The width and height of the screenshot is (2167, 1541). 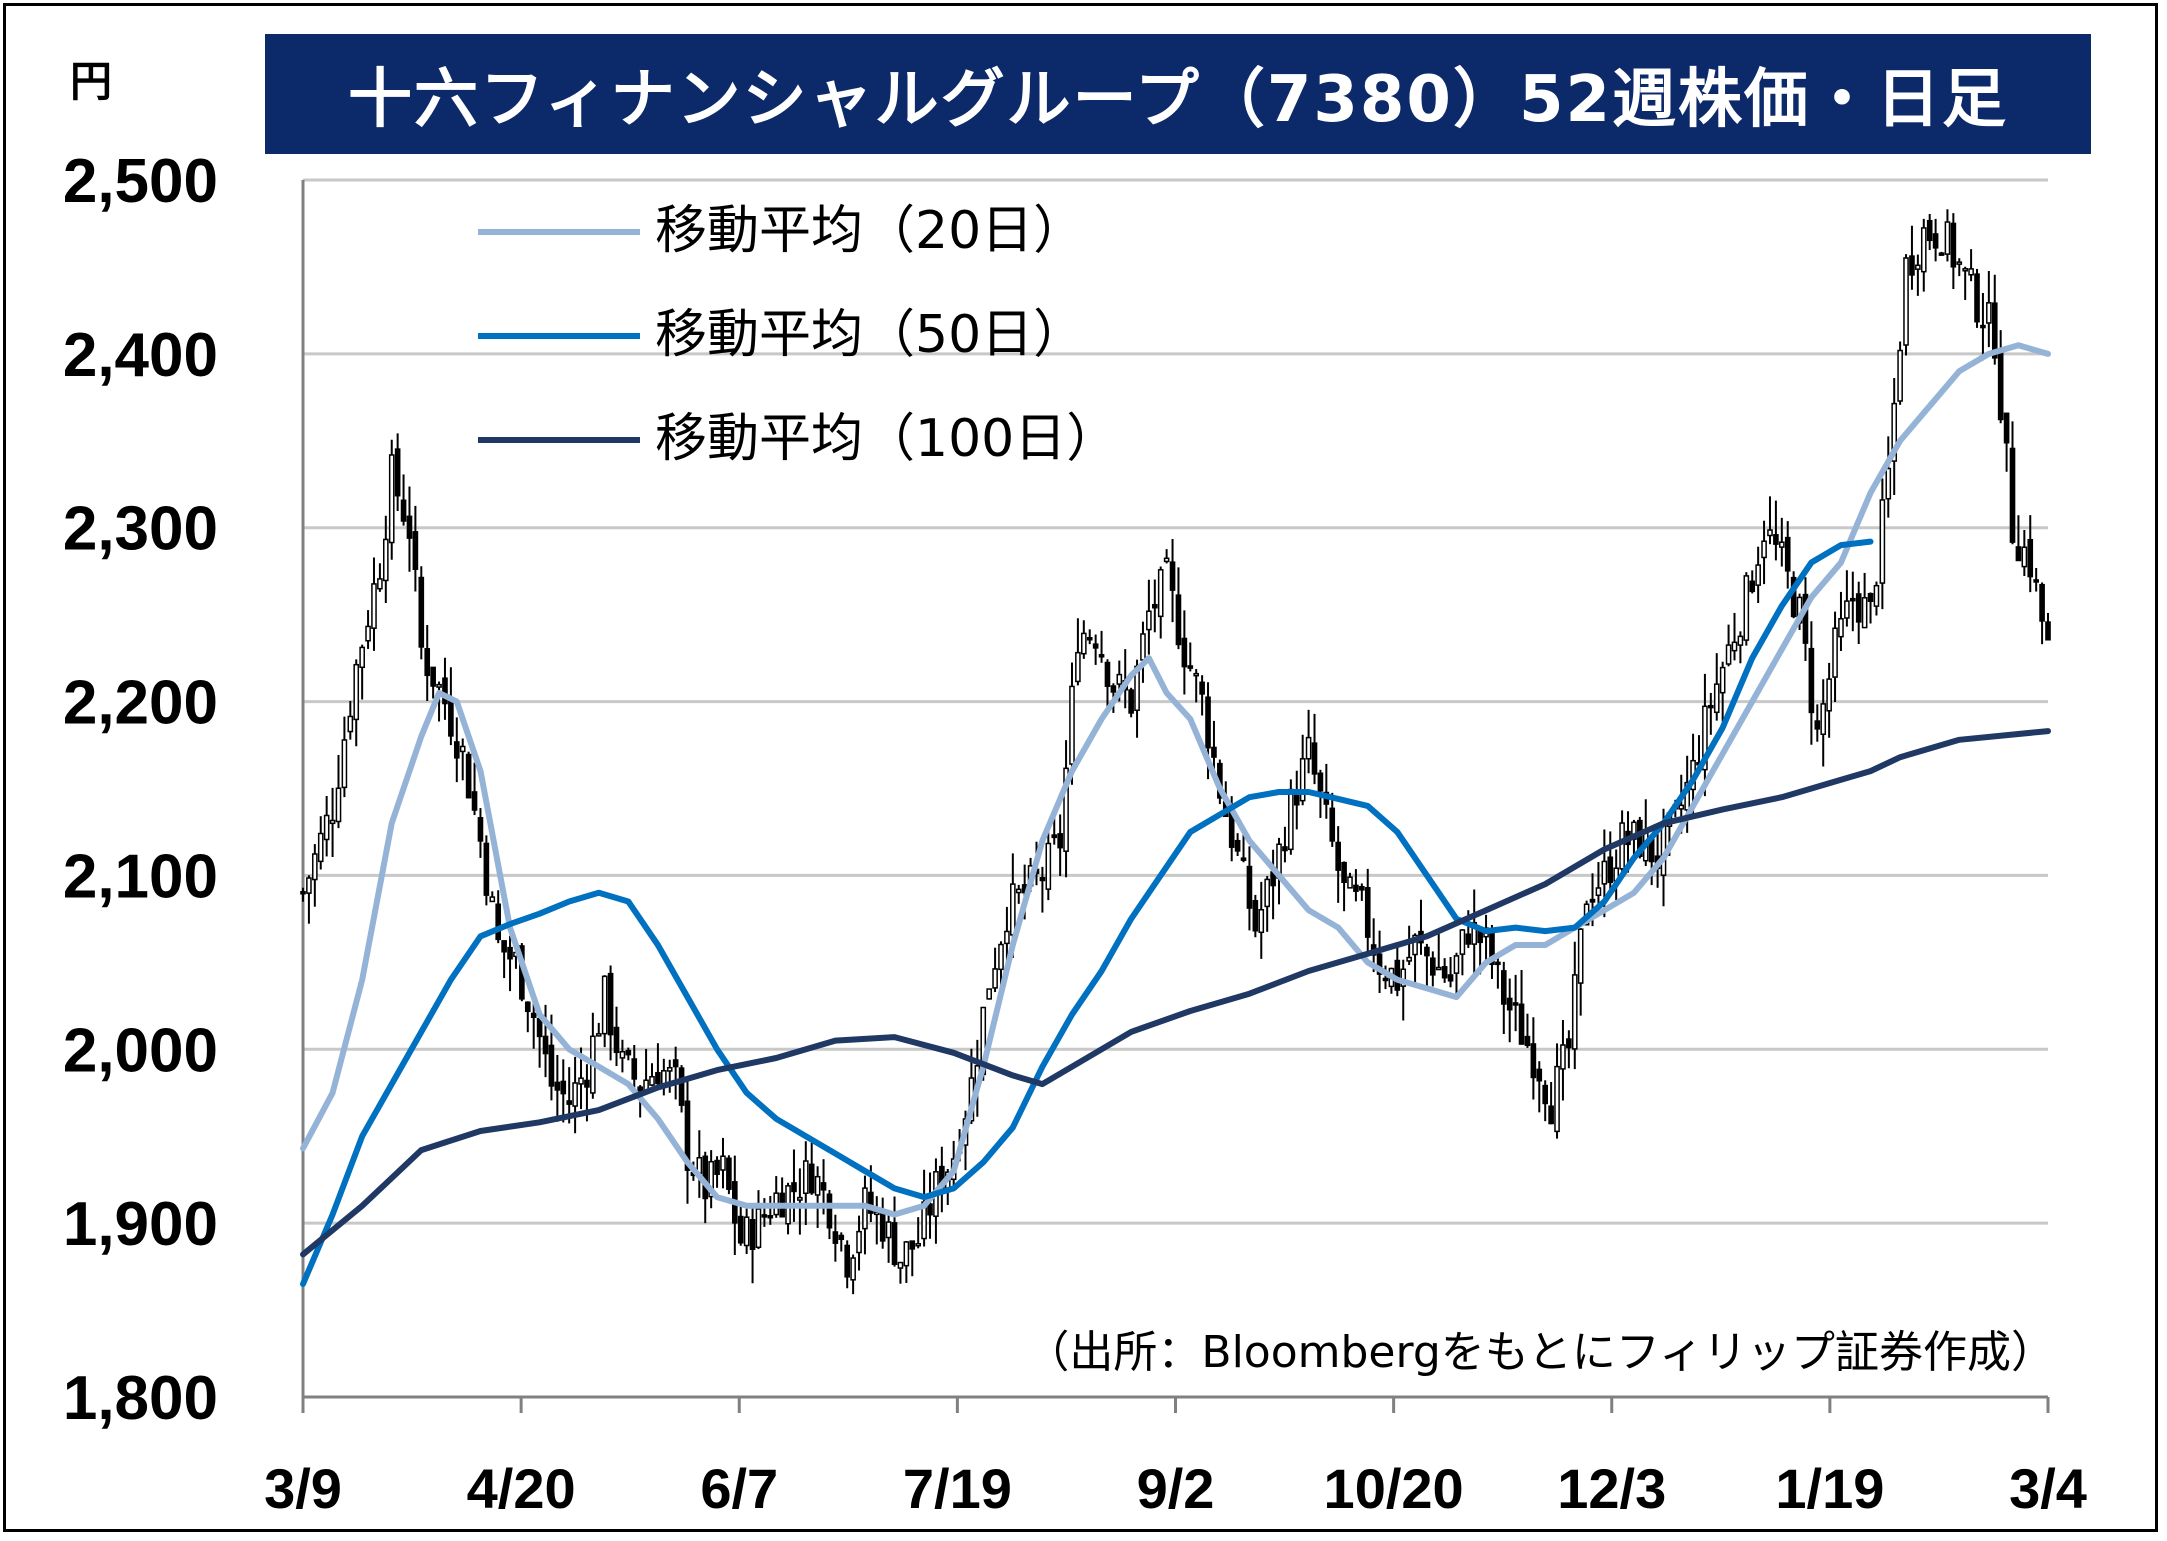 I want to click on y-tick-label: 1,900, so click(x=140, y=1224).